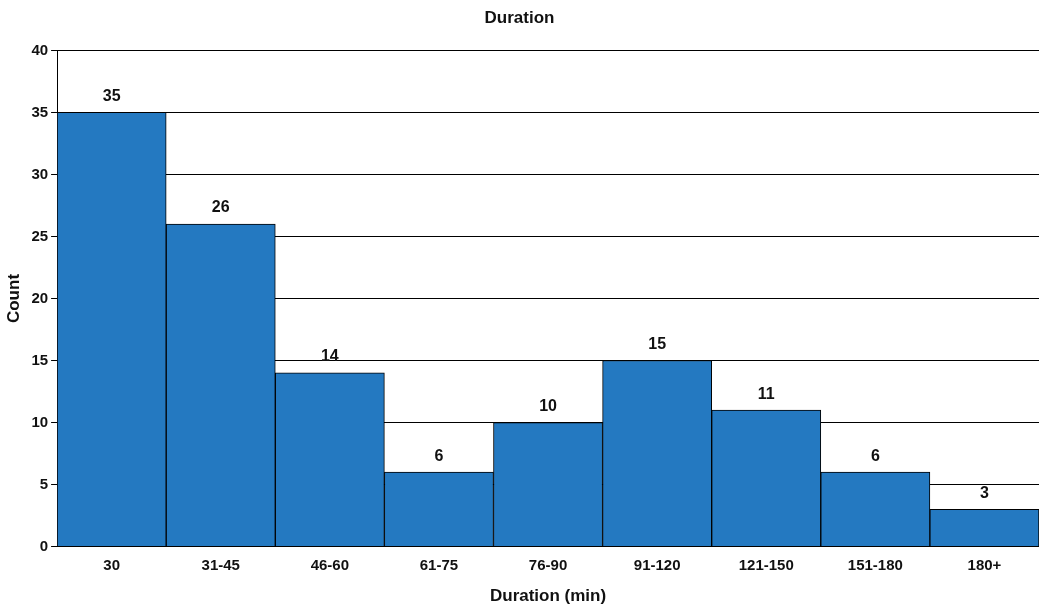 This screenshot has width=1039, height=609. What do you see at coordinates (657, 564) in the screenshot?
I see `x-tick-label: 91-120` at bounding box center [657, 564].